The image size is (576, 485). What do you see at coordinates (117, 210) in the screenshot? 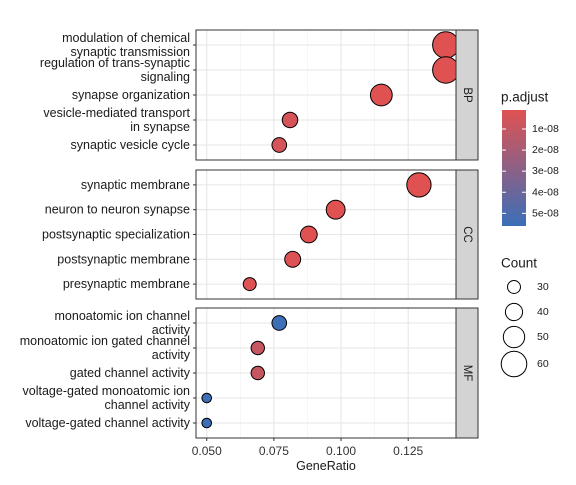
I see `y-tick-label: neuron to neuron synapse` at bounding box center [117, 210].